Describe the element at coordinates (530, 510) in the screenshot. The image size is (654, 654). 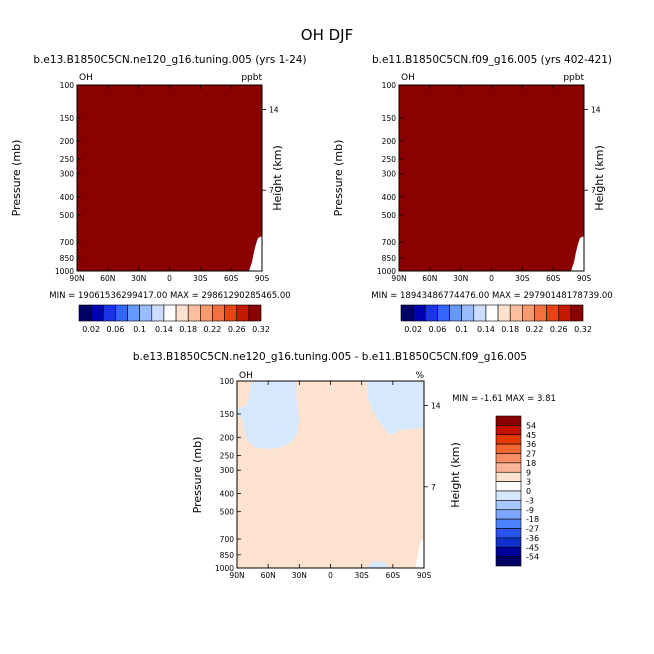
I see `colorbar-label: -9` at that location.